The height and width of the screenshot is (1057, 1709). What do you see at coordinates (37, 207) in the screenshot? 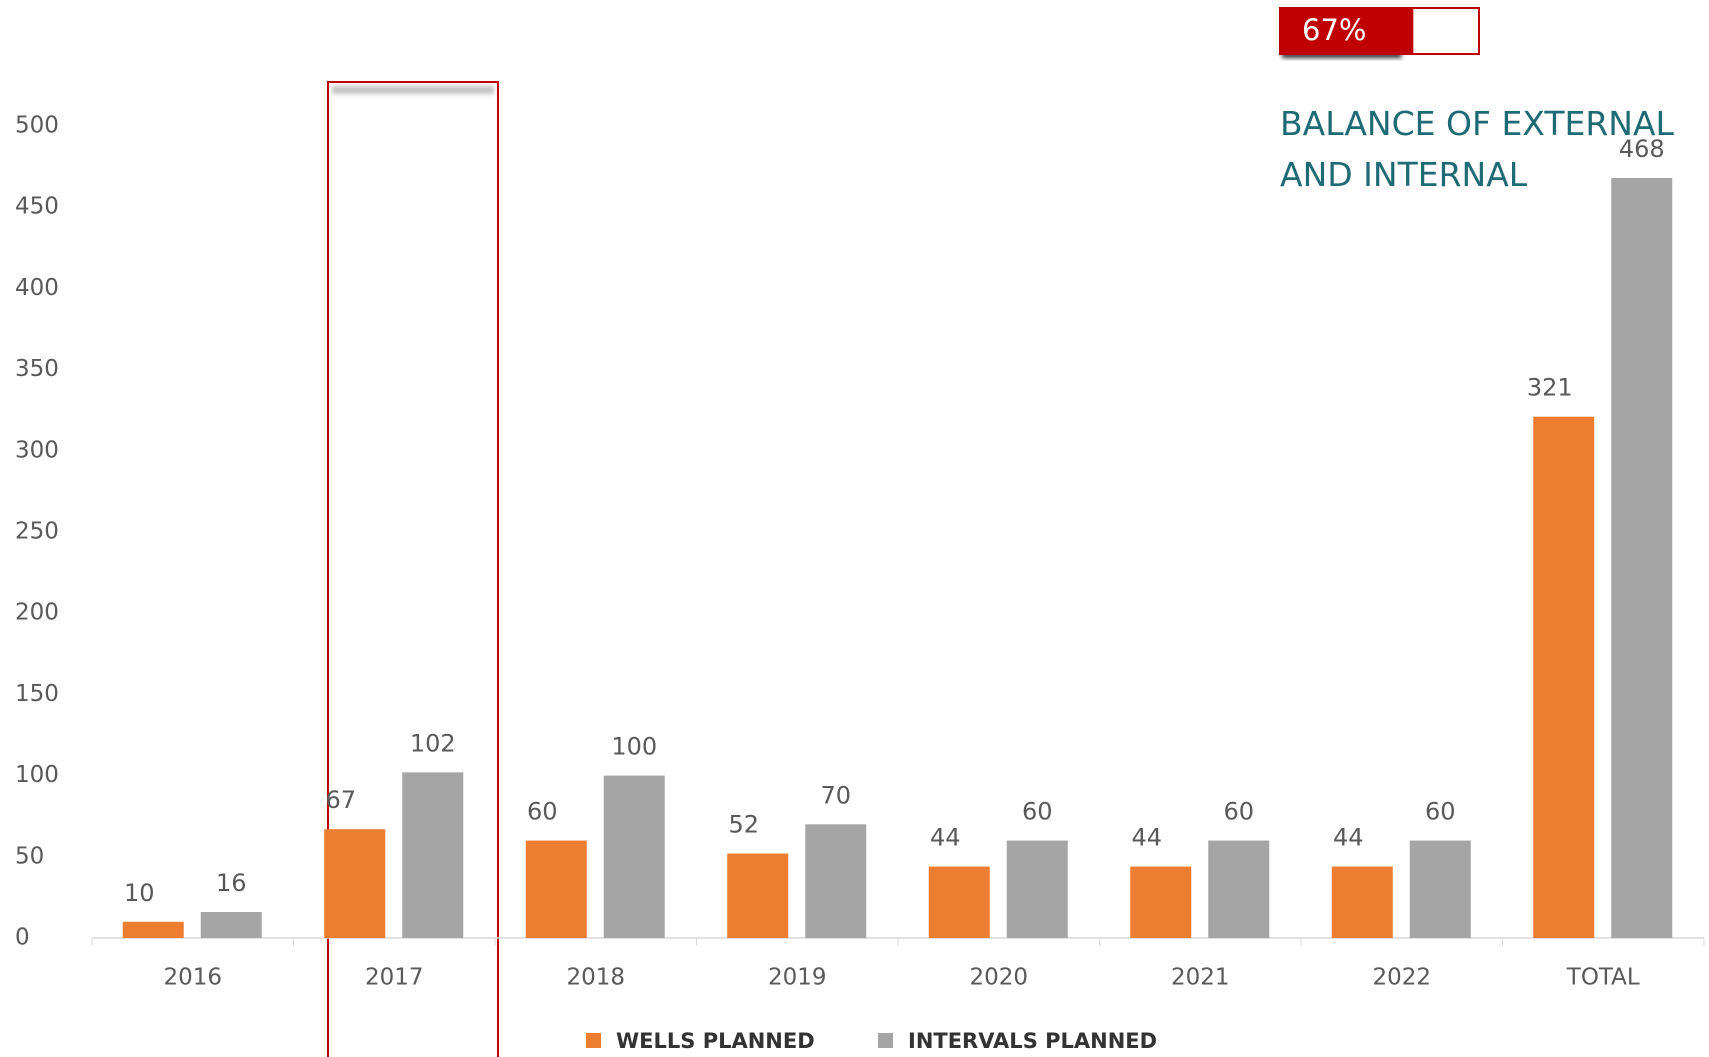
I see `y-tick-label: 450` at bounding box center [37, 207].